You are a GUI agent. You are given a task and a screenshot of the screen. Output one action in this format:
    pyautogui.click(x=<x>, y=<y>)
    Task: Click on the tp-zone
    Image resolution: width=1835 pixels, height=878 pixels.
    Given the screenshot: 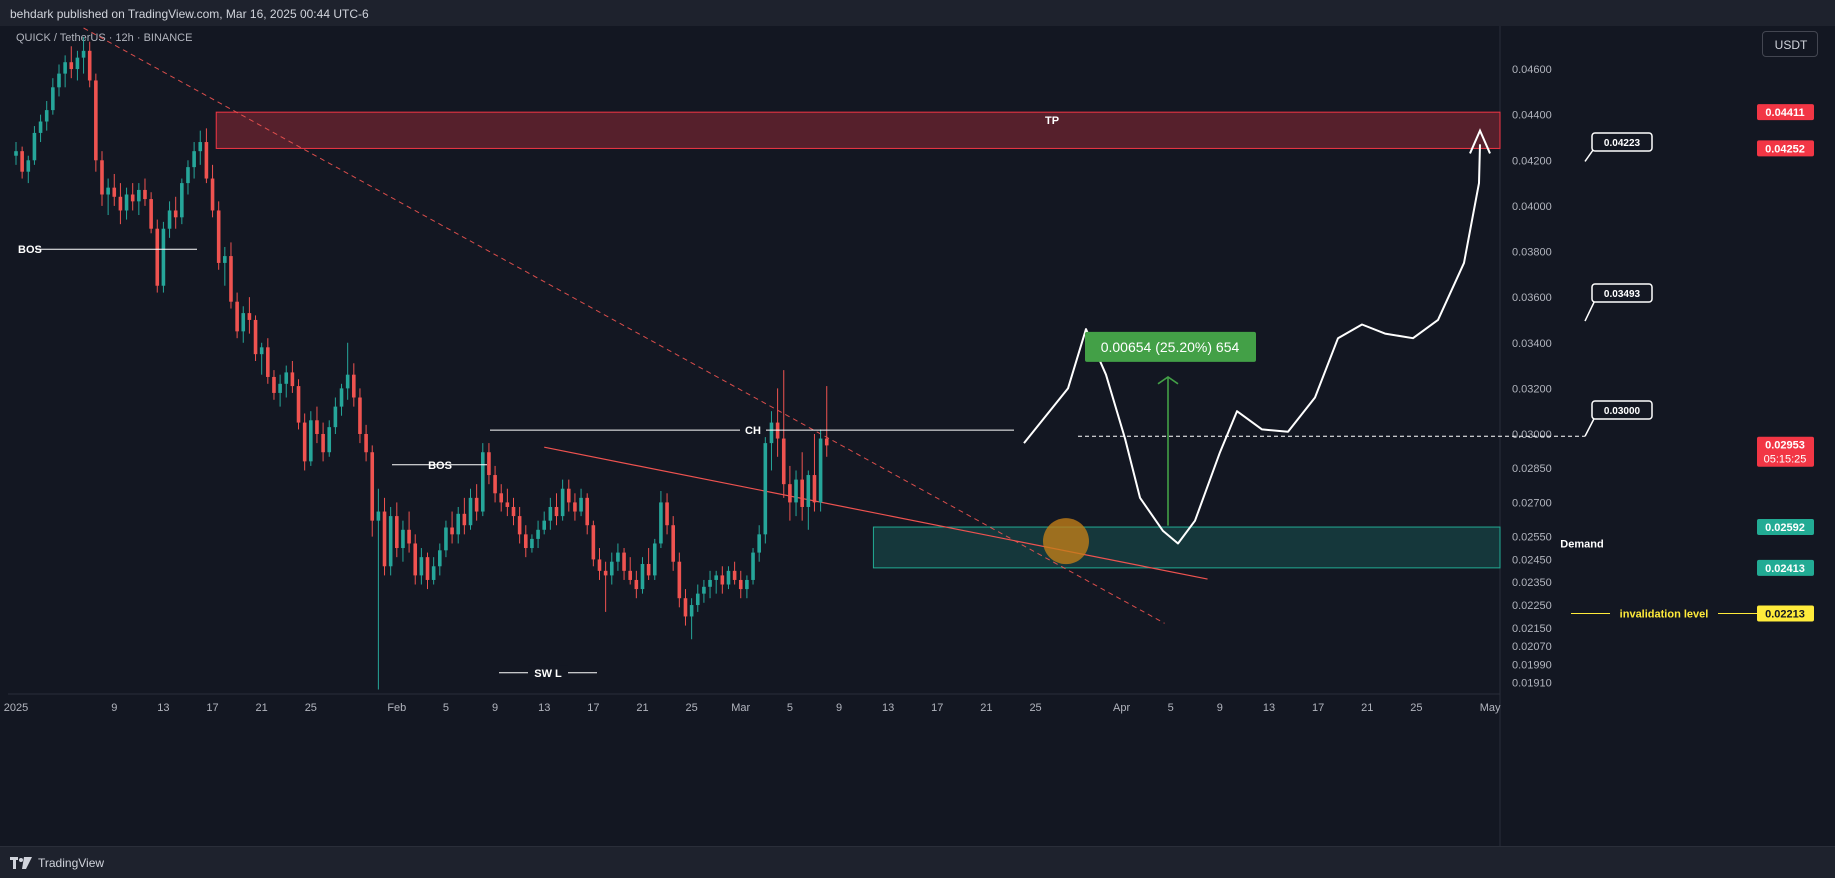 What is the action you would take?
    pyautogui.click(x=858, y=130)
    